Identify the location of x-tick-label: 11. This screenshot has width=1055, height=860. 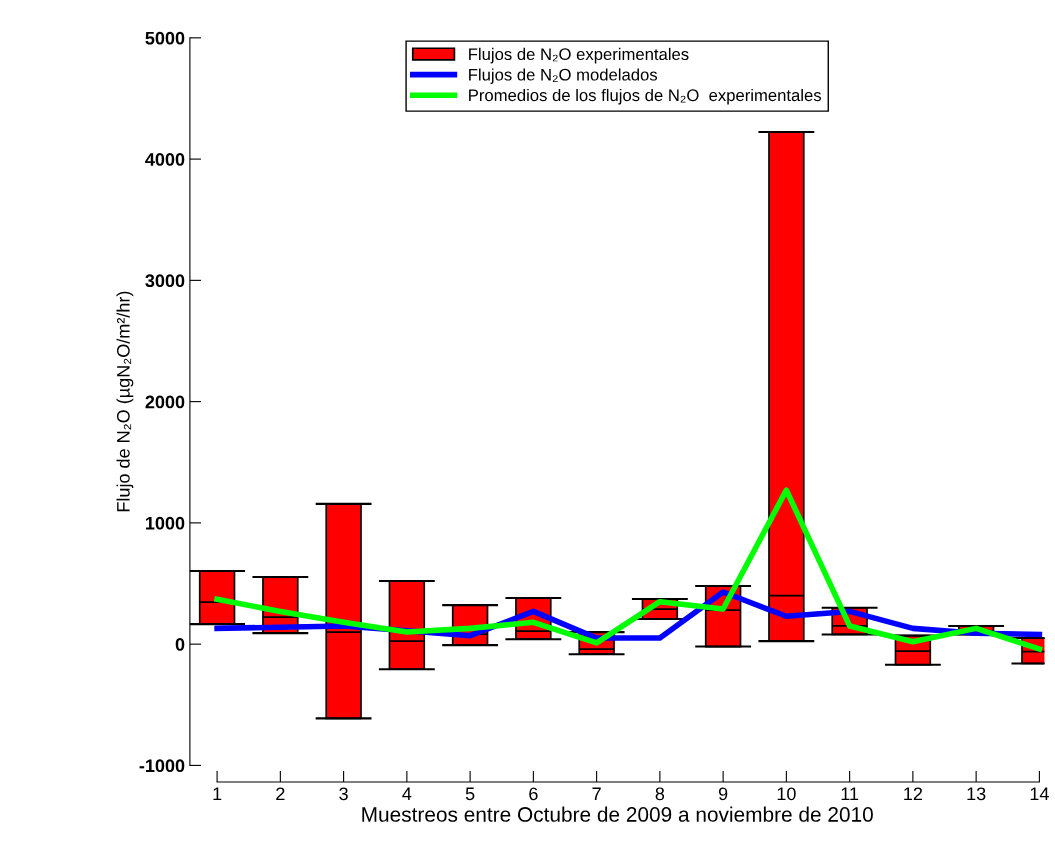
(850, 794).